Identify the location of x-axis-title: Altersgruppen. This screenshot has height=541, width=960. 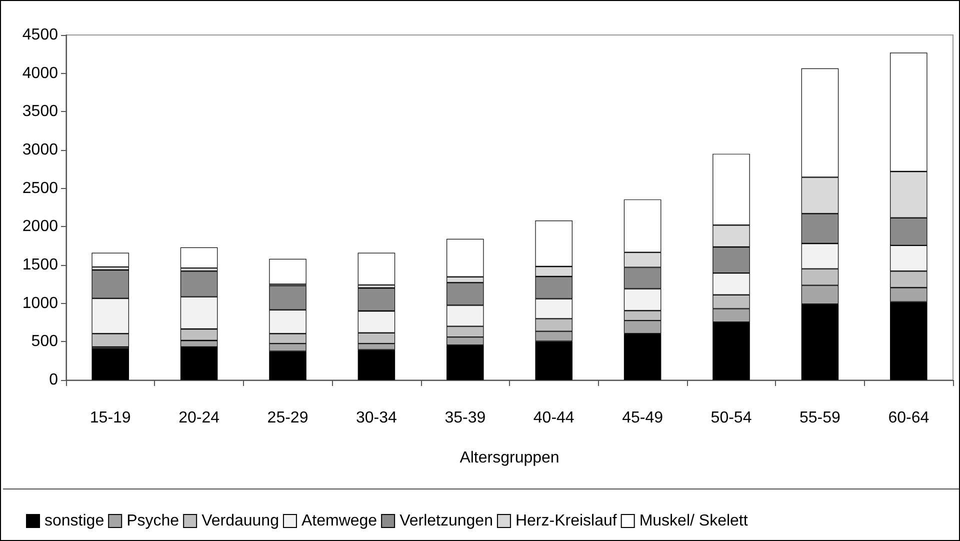
(510, 458).